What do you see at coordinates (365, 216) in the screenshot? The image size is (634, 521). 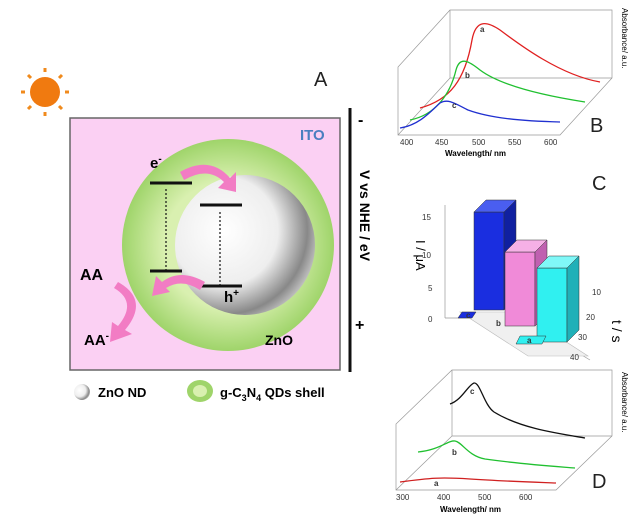 I see `axis-label: V vs NHE / eV` at bounding box center [365, 216].